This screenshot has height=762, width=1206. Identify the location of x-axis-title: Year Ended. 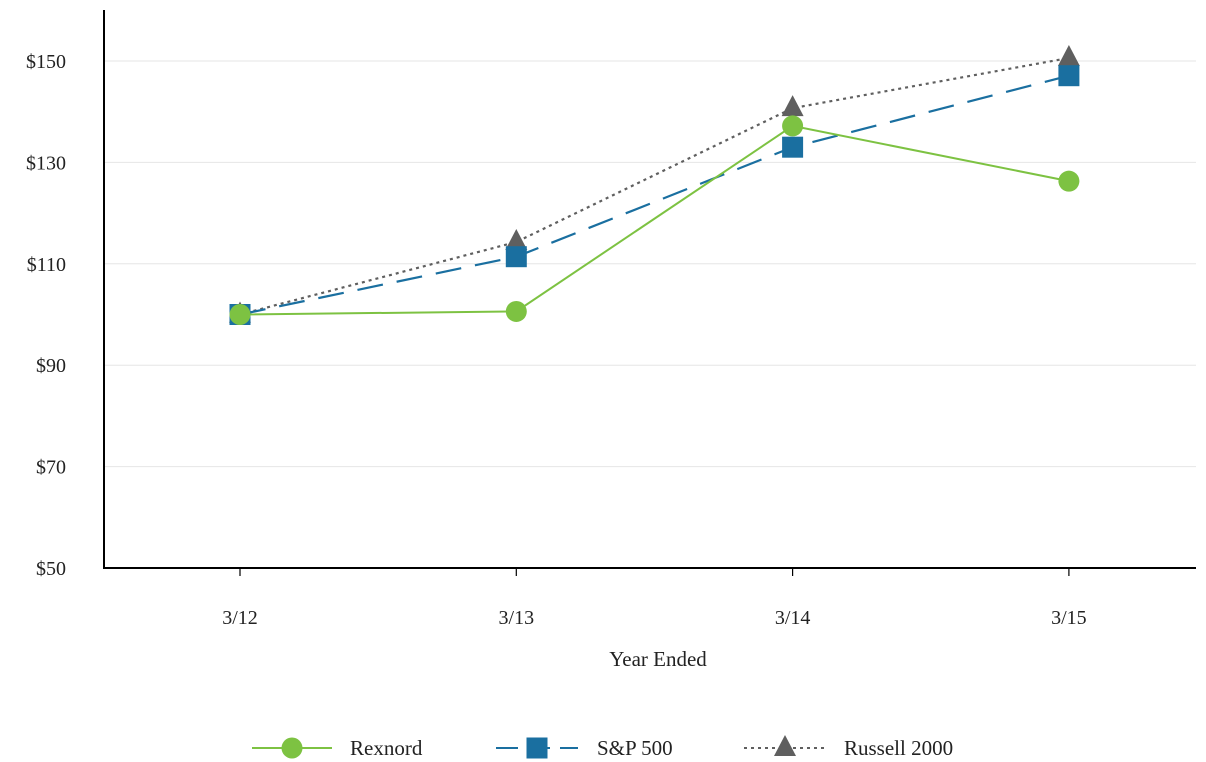
(658, 659).